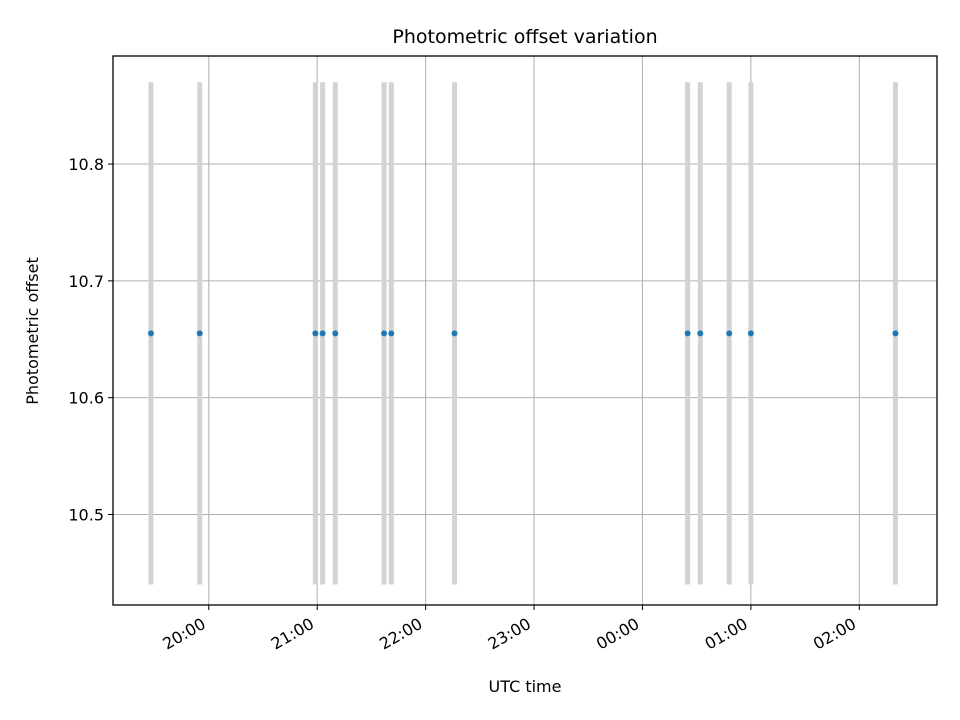  What do you see at coordinates (86, 398) in the screenshot?
I see `y-tick-label: 10.6` at bounding box center [86, 398].